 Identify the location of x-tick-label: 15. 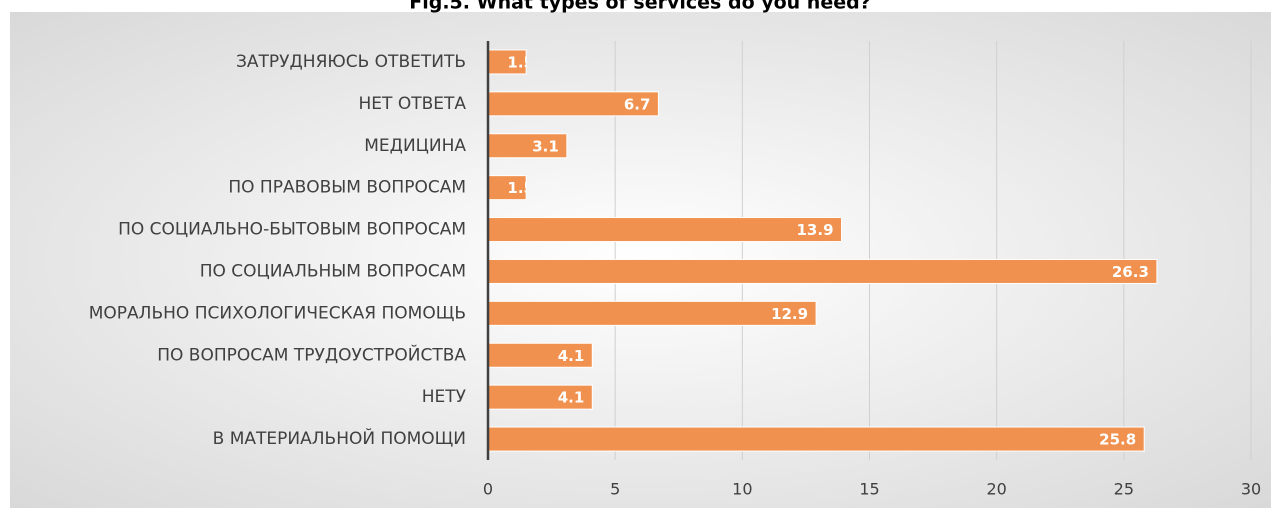
(869, 489).